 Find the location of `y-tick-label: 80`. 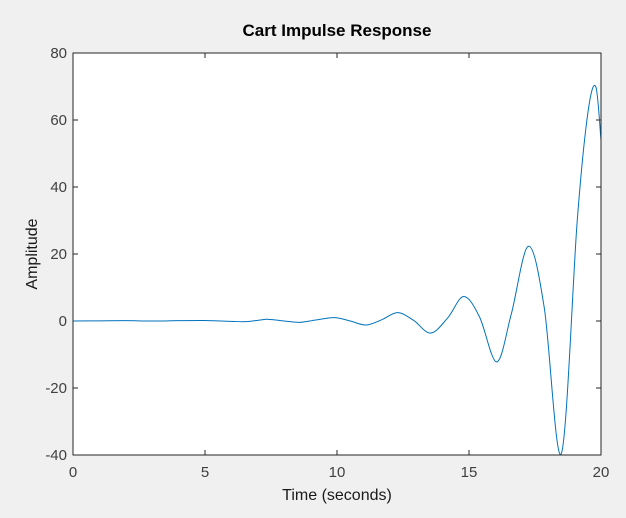

y-tick-label: 80 is located at coordinates (58, 53).